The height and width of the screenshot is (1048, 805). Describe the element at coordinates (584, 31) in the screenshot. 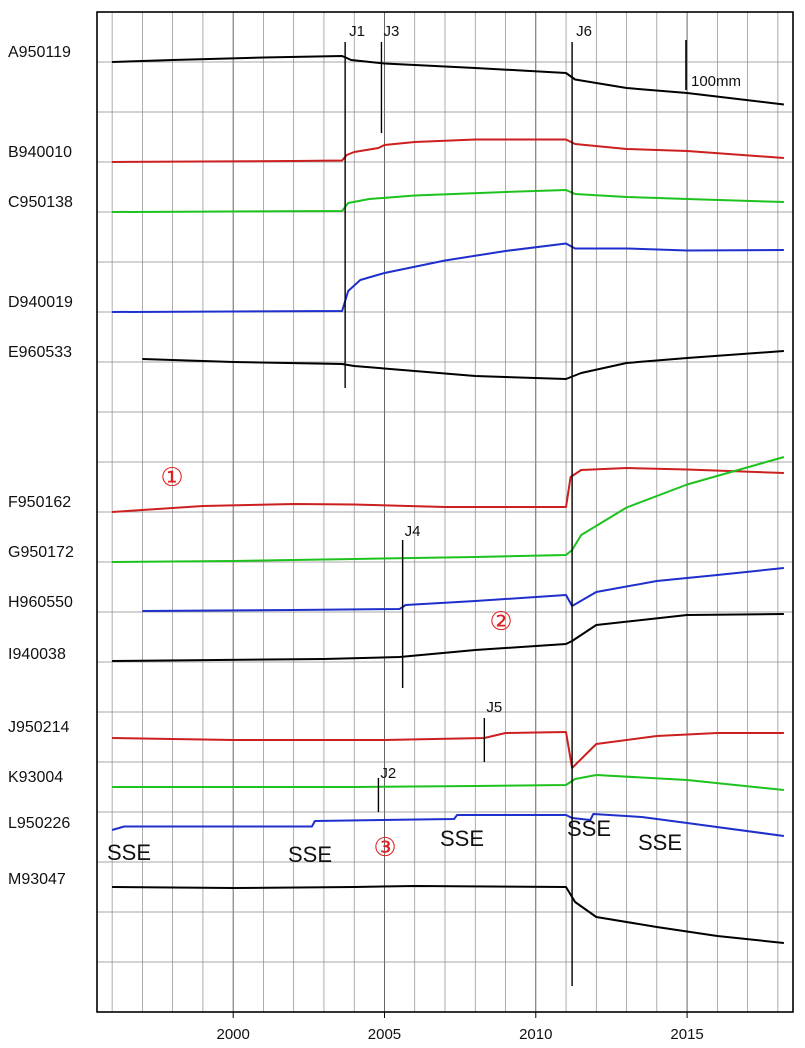

I see `event-label-j6: J6` at that location.